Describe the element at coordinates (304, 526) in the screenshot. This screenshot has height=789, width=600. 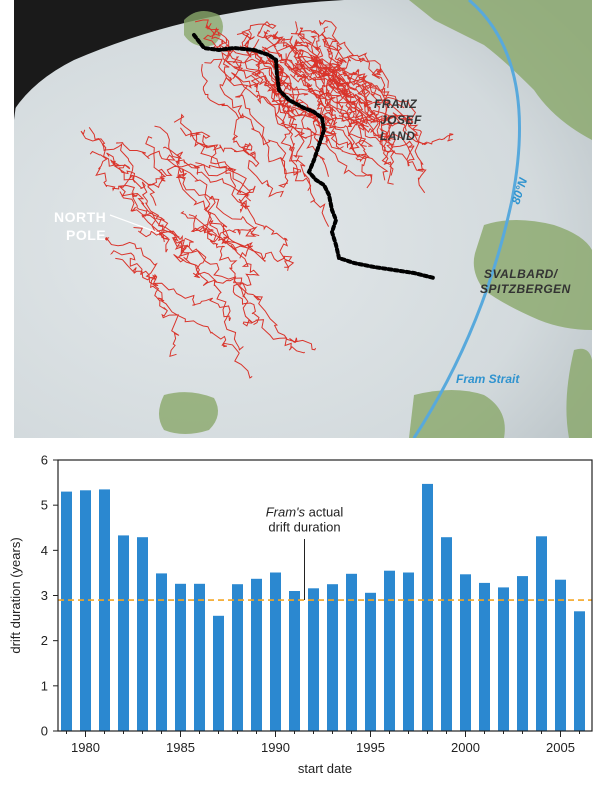
I see `reference-label-line2: drift duration` at that location.